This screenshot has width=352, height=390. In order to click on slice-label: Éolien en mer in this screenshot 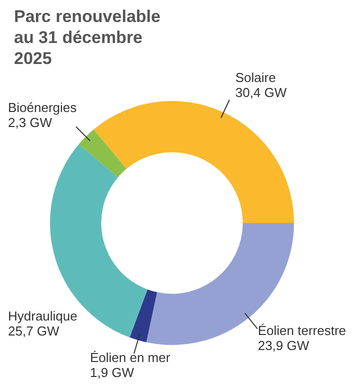, I will do `click(130, 358)`.